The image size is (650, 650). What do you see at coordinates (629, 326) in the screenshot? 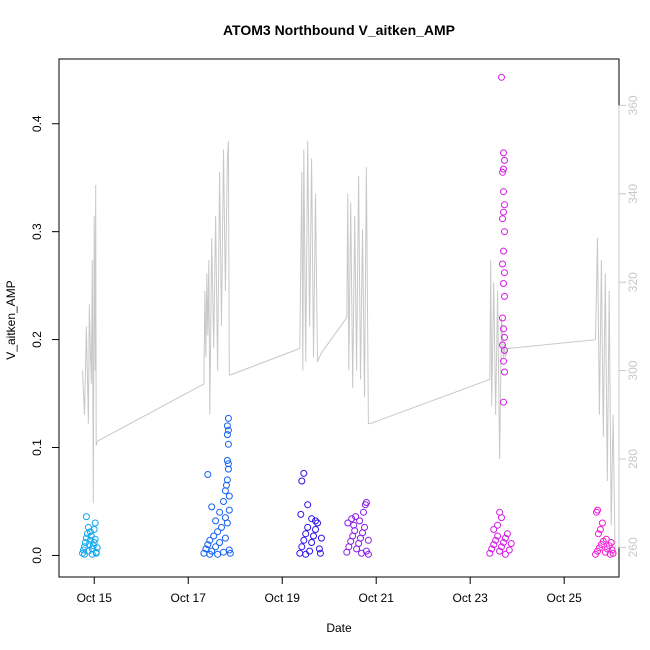
I see `y-axis-right: 260 280 300 320 340 360` at bounding box center [629, 326].